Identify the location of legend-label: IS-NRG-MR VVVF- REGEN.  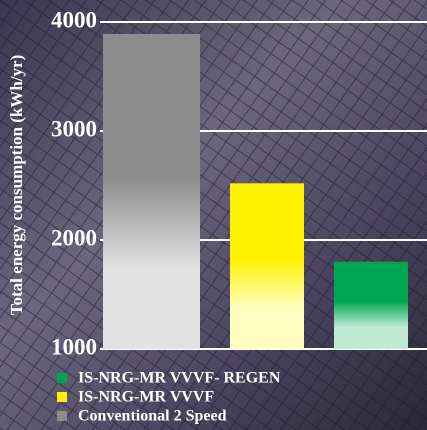
(179, 378).